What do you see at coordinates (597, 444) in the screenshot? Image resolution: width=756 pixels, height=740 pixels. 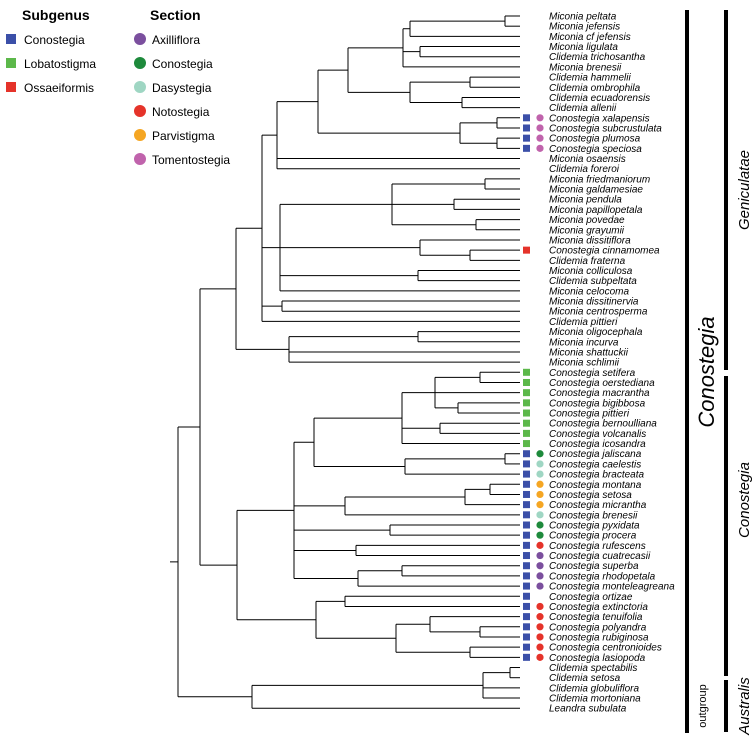 I see `taxon-label: Conostegia icosandra` at bounding box center [597, 444].